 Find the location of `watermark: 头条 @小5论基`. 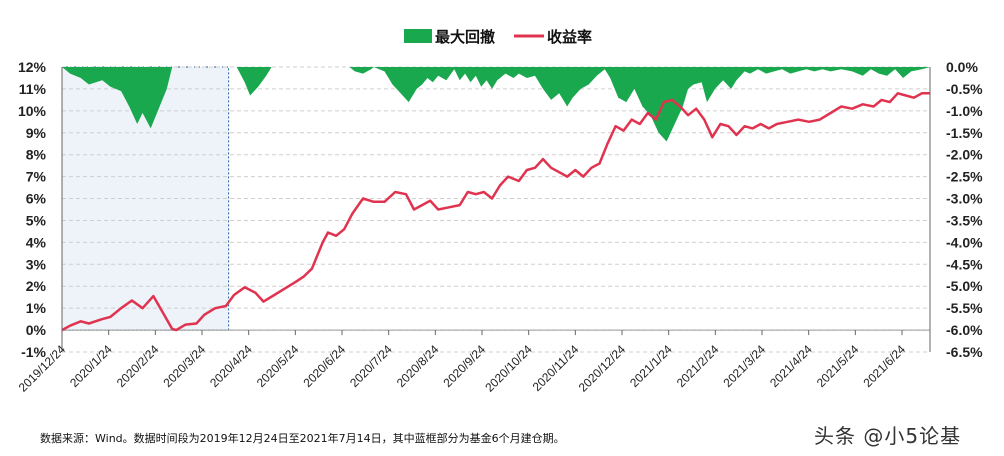

watermark: 头条 @小5论基 is located at coordinates (888, 436).